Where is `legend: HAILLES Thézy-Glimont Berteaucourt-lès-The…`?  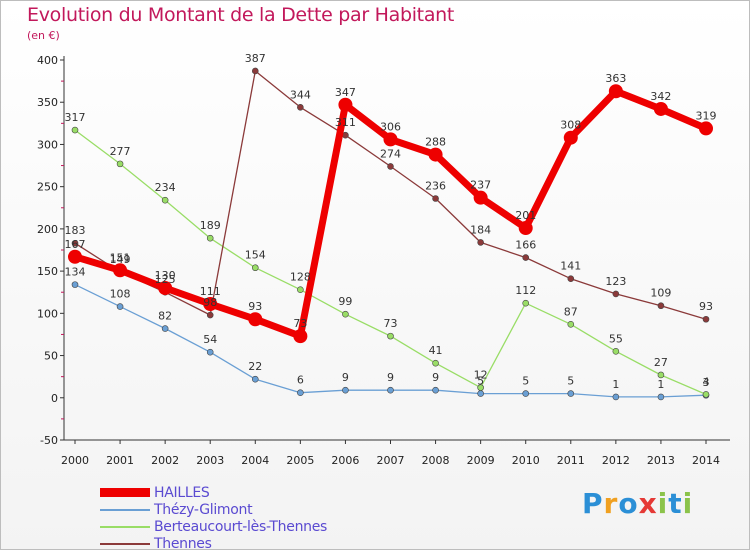
legend: HAILLES Thézy-Glimont Berteaucourt-lès-The… is located at coordinates (213, 518).